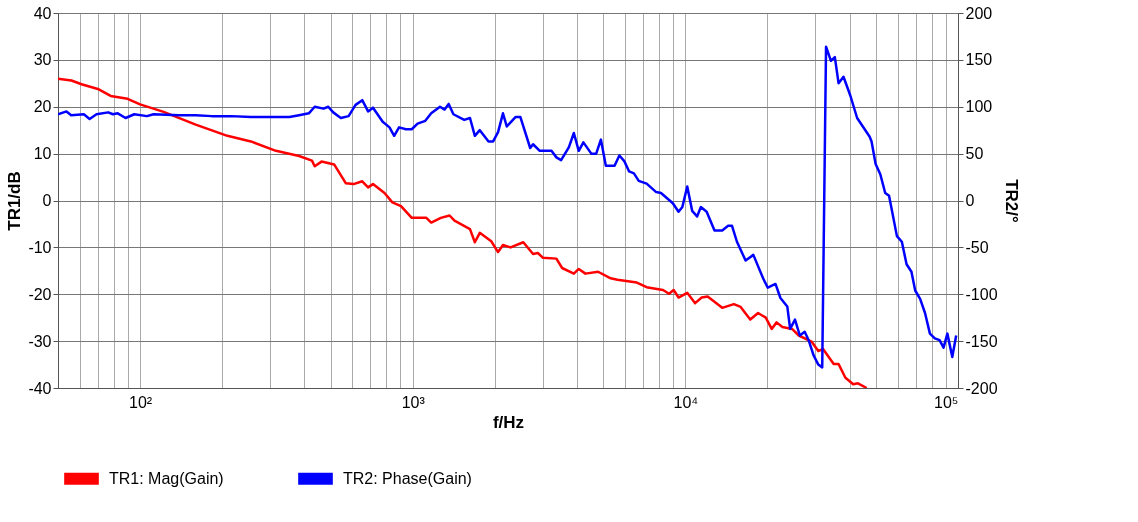 The height and width of the screenshot is (522, 1138). Describe the element at coordinates (946, 402) in the screenshot. I see `x-tick-label: 10⁵` at that location.